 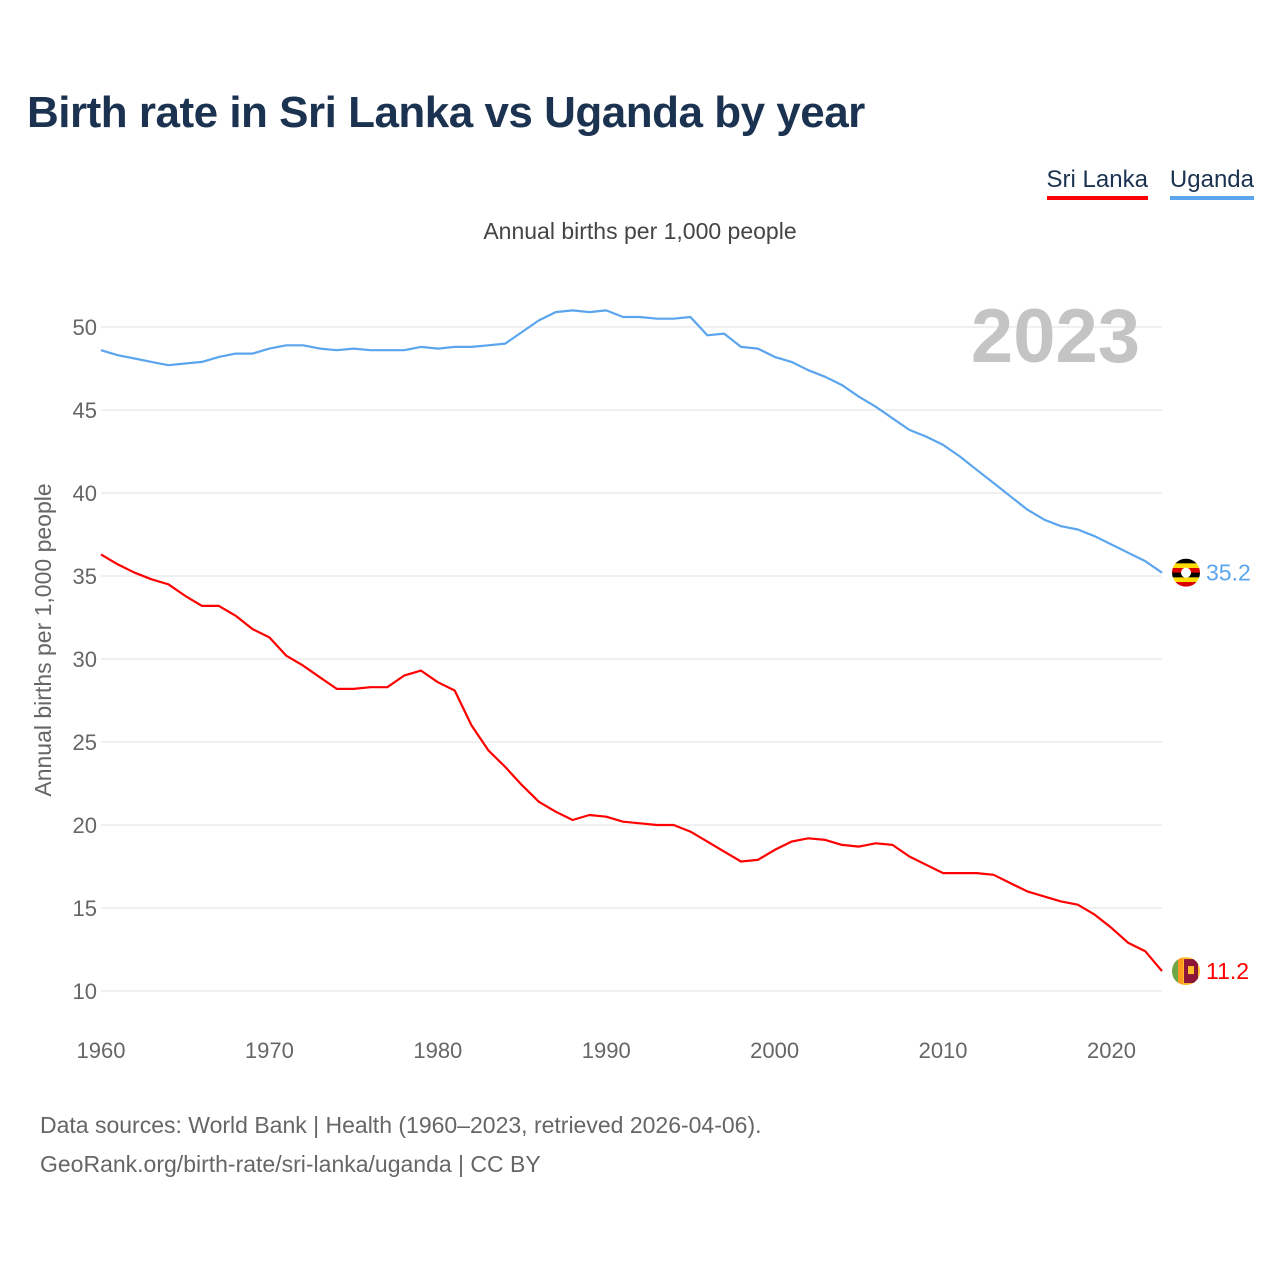 I want to click on chart-subtitle: Annual births per 1,000 people, so click(x=640, y=231).